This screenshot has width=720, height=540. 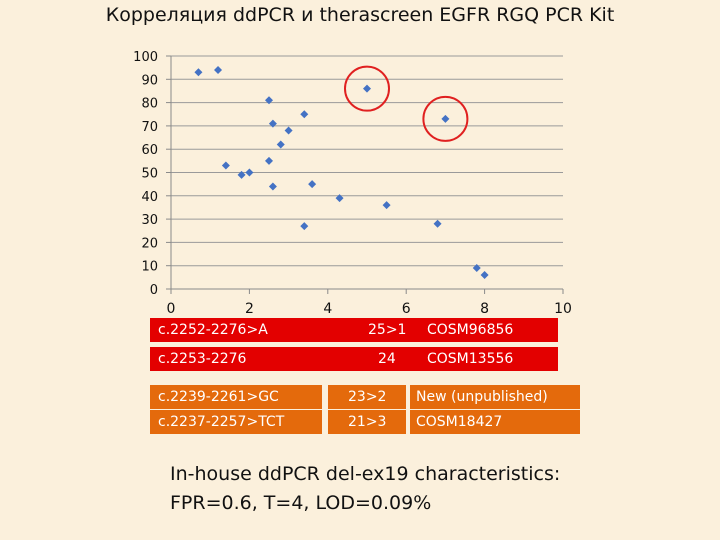 What do you see at coordinates (482, 397) in the screenshot?
I see `mutation-cosm: New (unpublished)` at bounding box center [482, 397].